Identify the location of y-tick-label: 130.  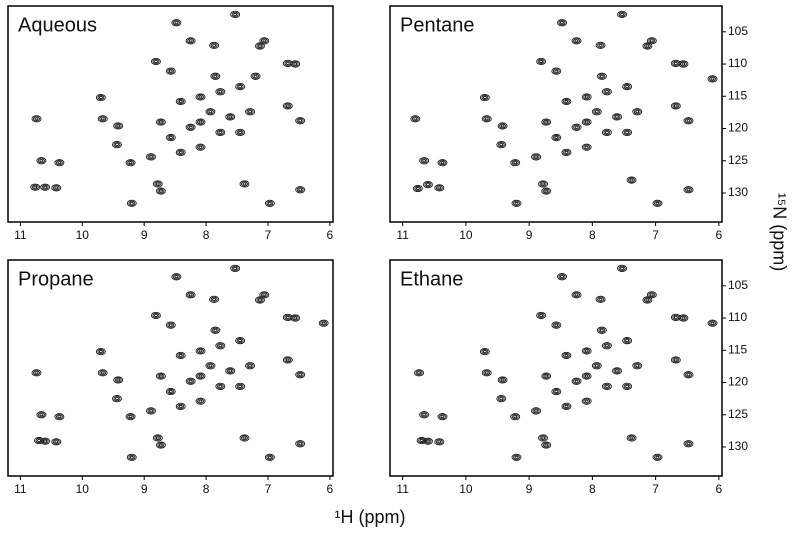
(738, 192).